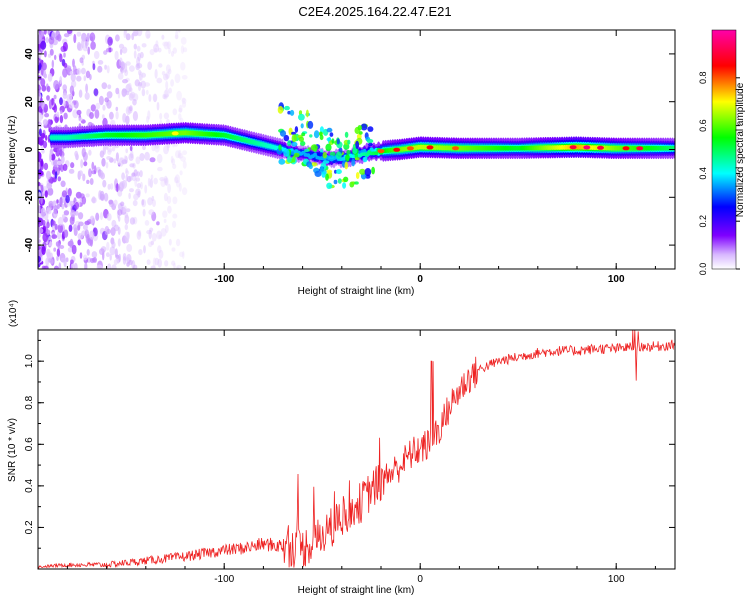 The height and width of the screenshot is (605, 750). I want to click on heatmap-hot-spots, so click(407, 142).